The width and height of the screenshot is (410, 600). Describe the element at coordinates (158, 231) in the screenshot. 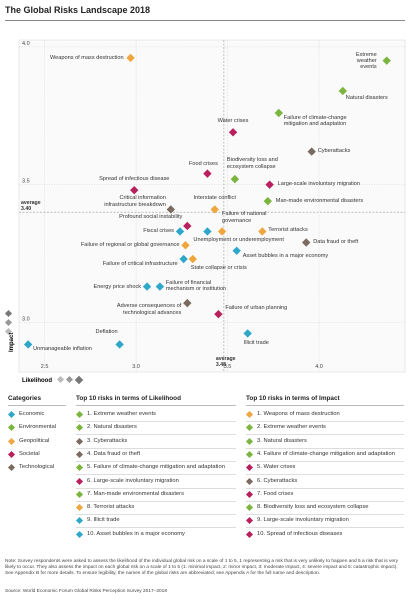

I see `risk-label: Fiscal crises` at that location.